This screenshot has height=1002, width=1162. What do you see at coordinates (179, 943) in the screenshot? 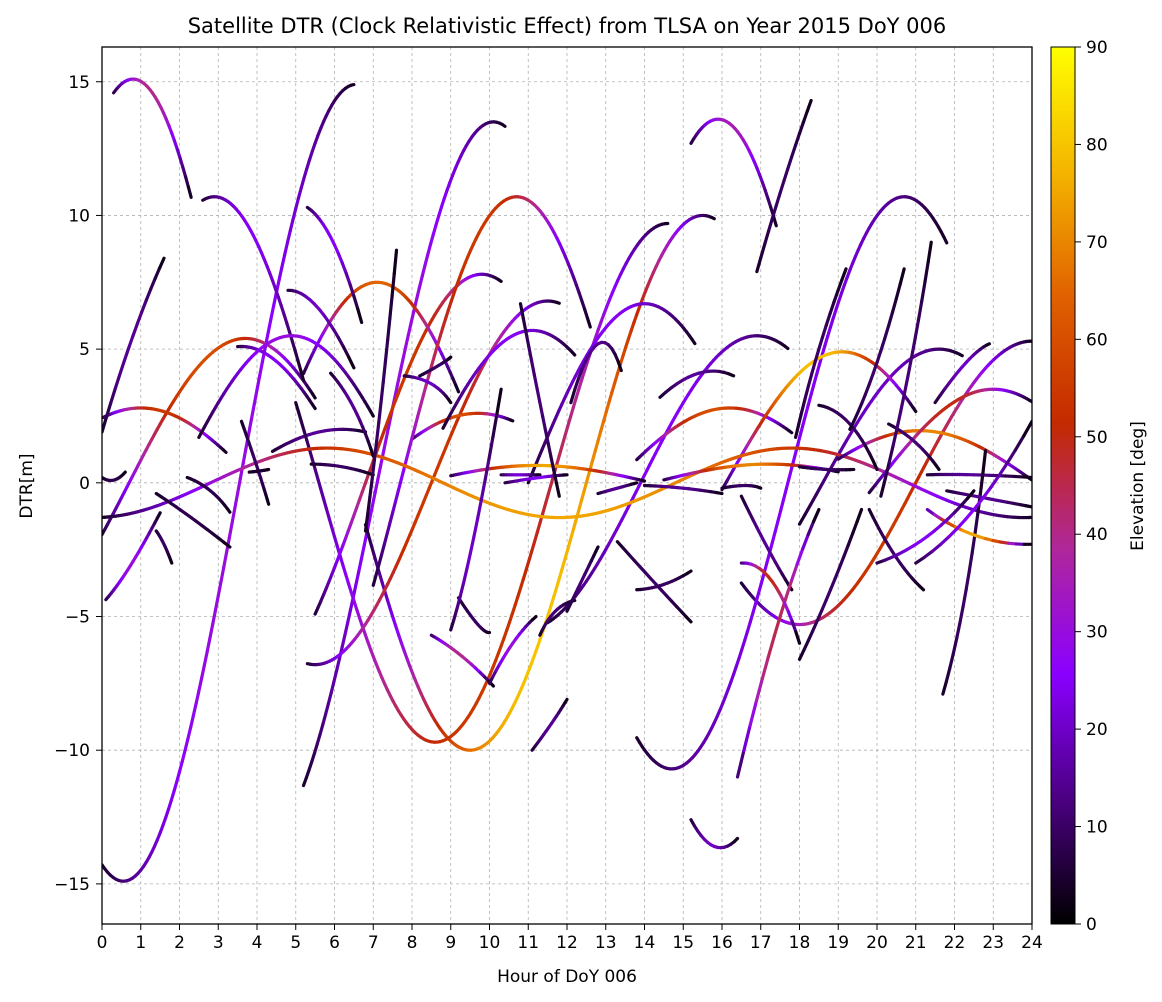
I see `x-tick-label: 2` at bounding box center [179, 943].